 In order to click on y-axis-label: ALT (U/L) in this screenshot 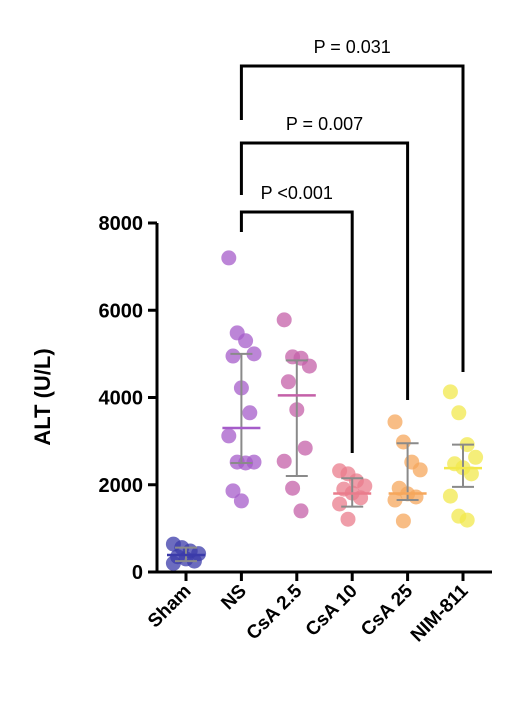, I will do `click(42, 396)`.